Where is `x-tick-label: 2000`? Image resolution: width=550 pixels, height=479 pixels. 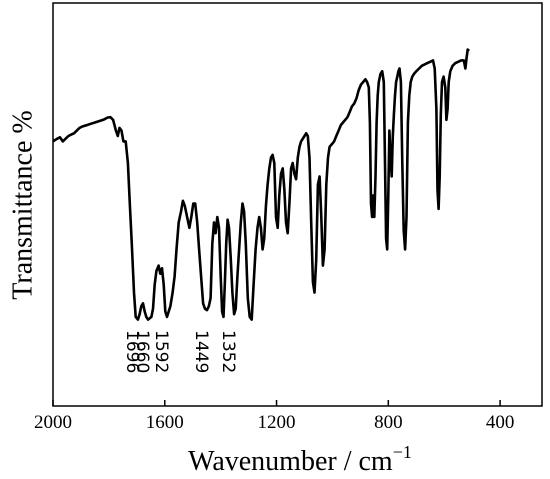
x-tick-label: 2000 is located at coordinates (53, 422).